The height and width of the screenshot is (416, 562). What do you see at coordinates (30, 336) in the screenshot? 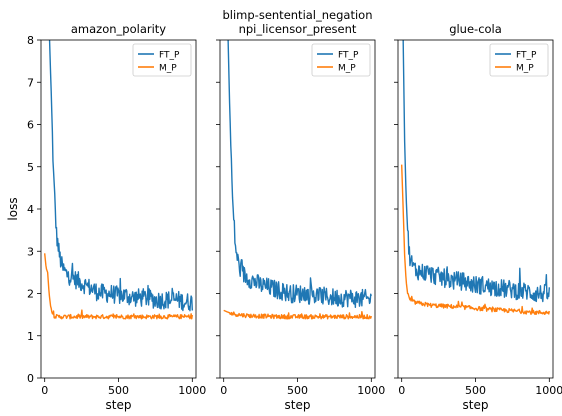
I see `y-tick-label: 1` at bounding box center [30, 336].